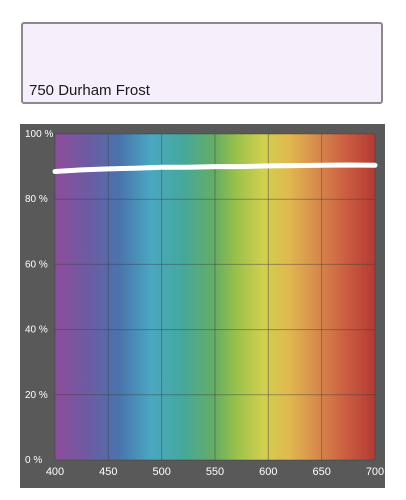 This screenshot has width=406, height=500. Describe the element at coordinates (215, 472) in the screenshot. I see `x-tick-label-550: 550` at that location.